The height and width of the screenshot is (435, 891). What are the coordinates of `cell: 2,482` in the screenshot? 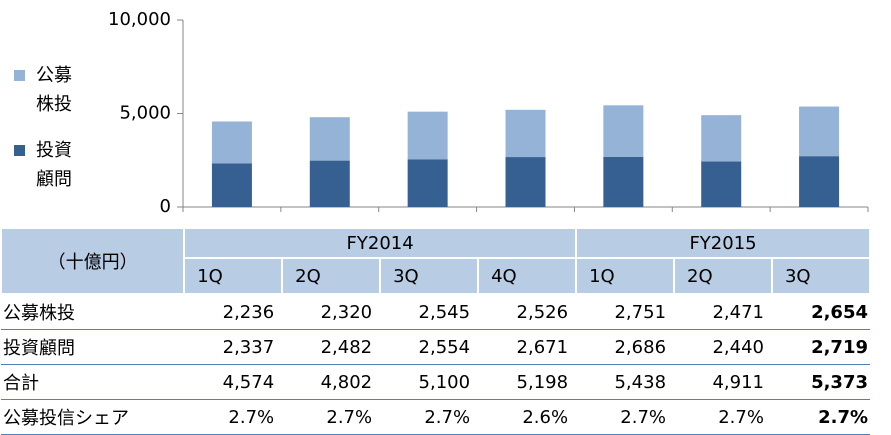 It's located at (331, 347).